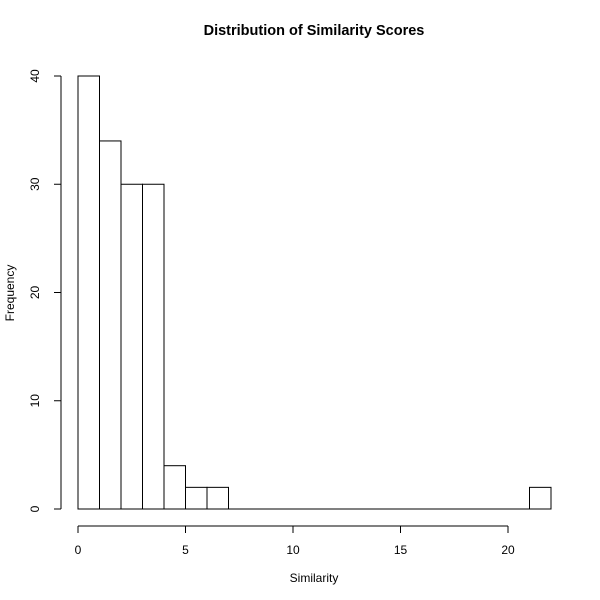 The image size is (600, 600). I want to click on x-tick-label: 20, so click(508, 550).